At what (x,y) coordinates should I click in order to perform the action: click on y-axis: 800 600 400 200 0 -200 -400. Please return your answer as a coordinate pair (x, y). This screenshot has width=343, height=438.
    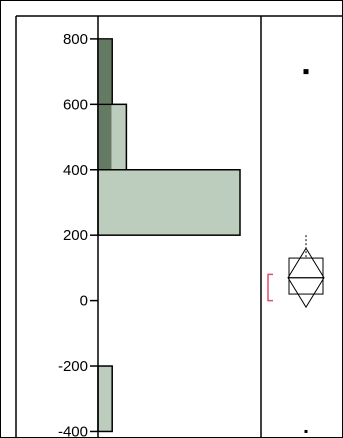
    Looking at the image, I should click on (78, 234).